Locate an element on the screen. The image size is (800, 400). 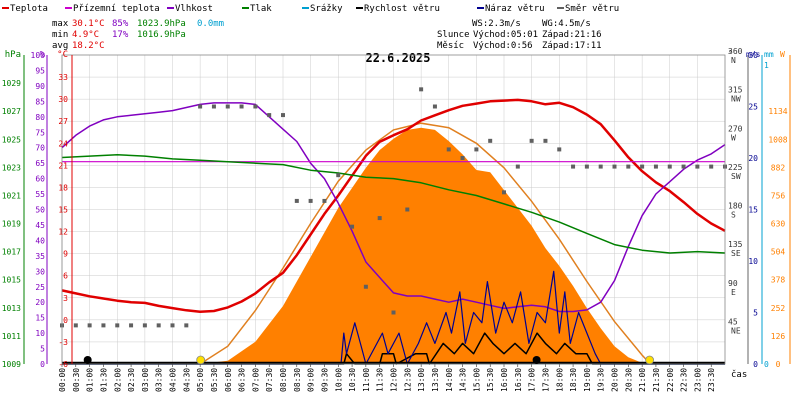
humidity-tick-label: 5 is located at coordinates (42, 349).